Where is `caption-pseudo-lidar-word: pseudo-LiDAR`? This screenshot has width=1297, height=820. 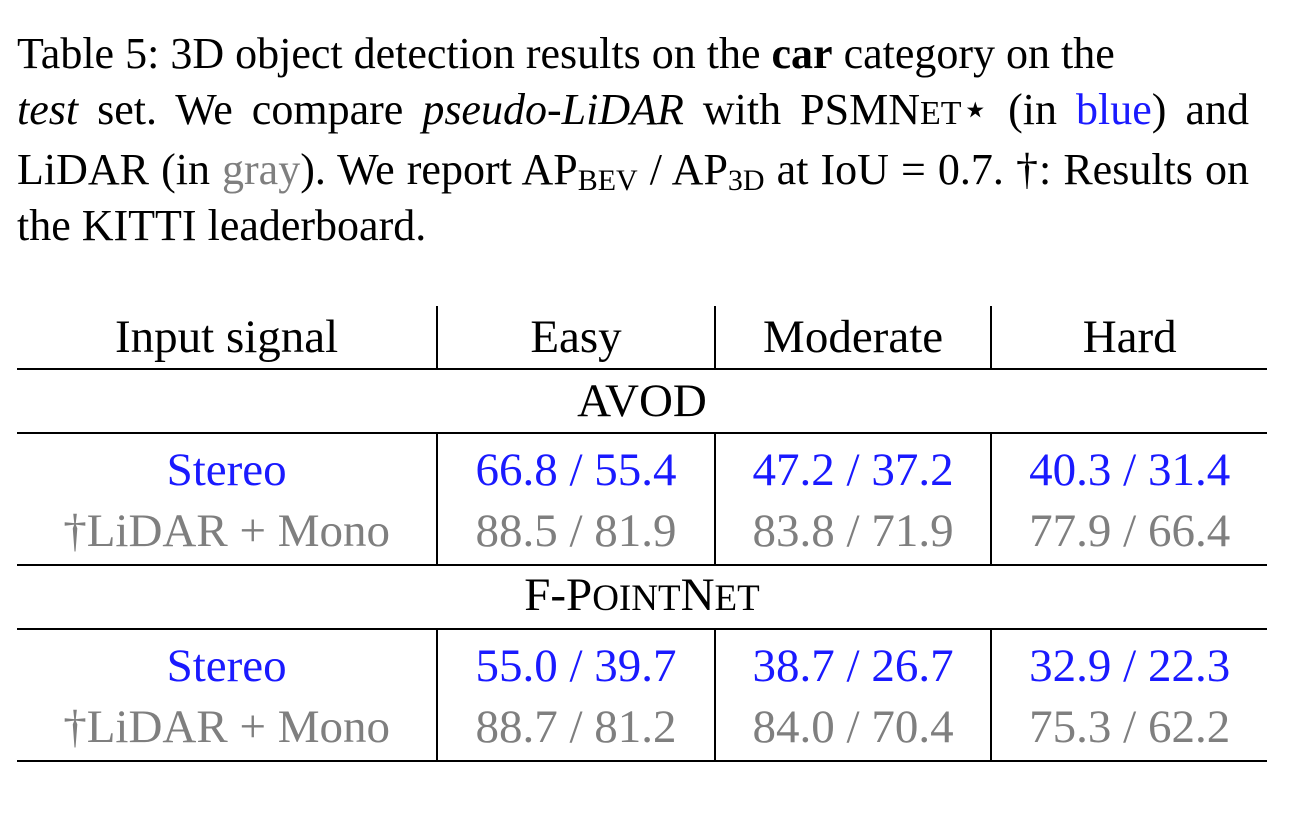 caption-pseudo-lidar-word: pseudo-LiDAR is located at coordinates (553, 109).